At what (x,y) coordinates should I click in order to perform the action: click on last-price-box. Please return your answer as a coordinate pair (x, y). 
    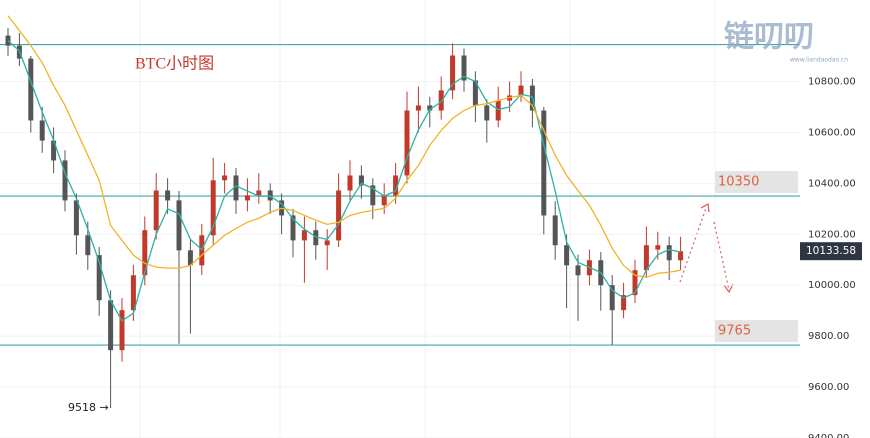
    Looking at the image, I should click on (831, 251).